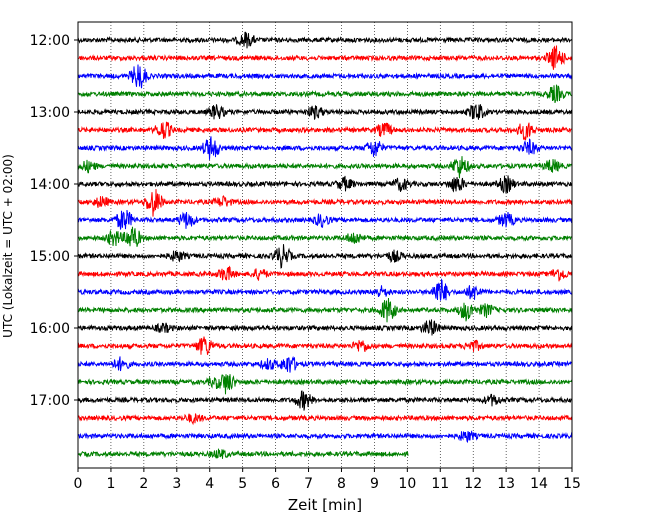 The width and height of the screenshot is (650, 520). What do you see at coordinates (110, 484) in the screenshot?
I see `x-tick-label: 1` at bounding box center [110, 484].